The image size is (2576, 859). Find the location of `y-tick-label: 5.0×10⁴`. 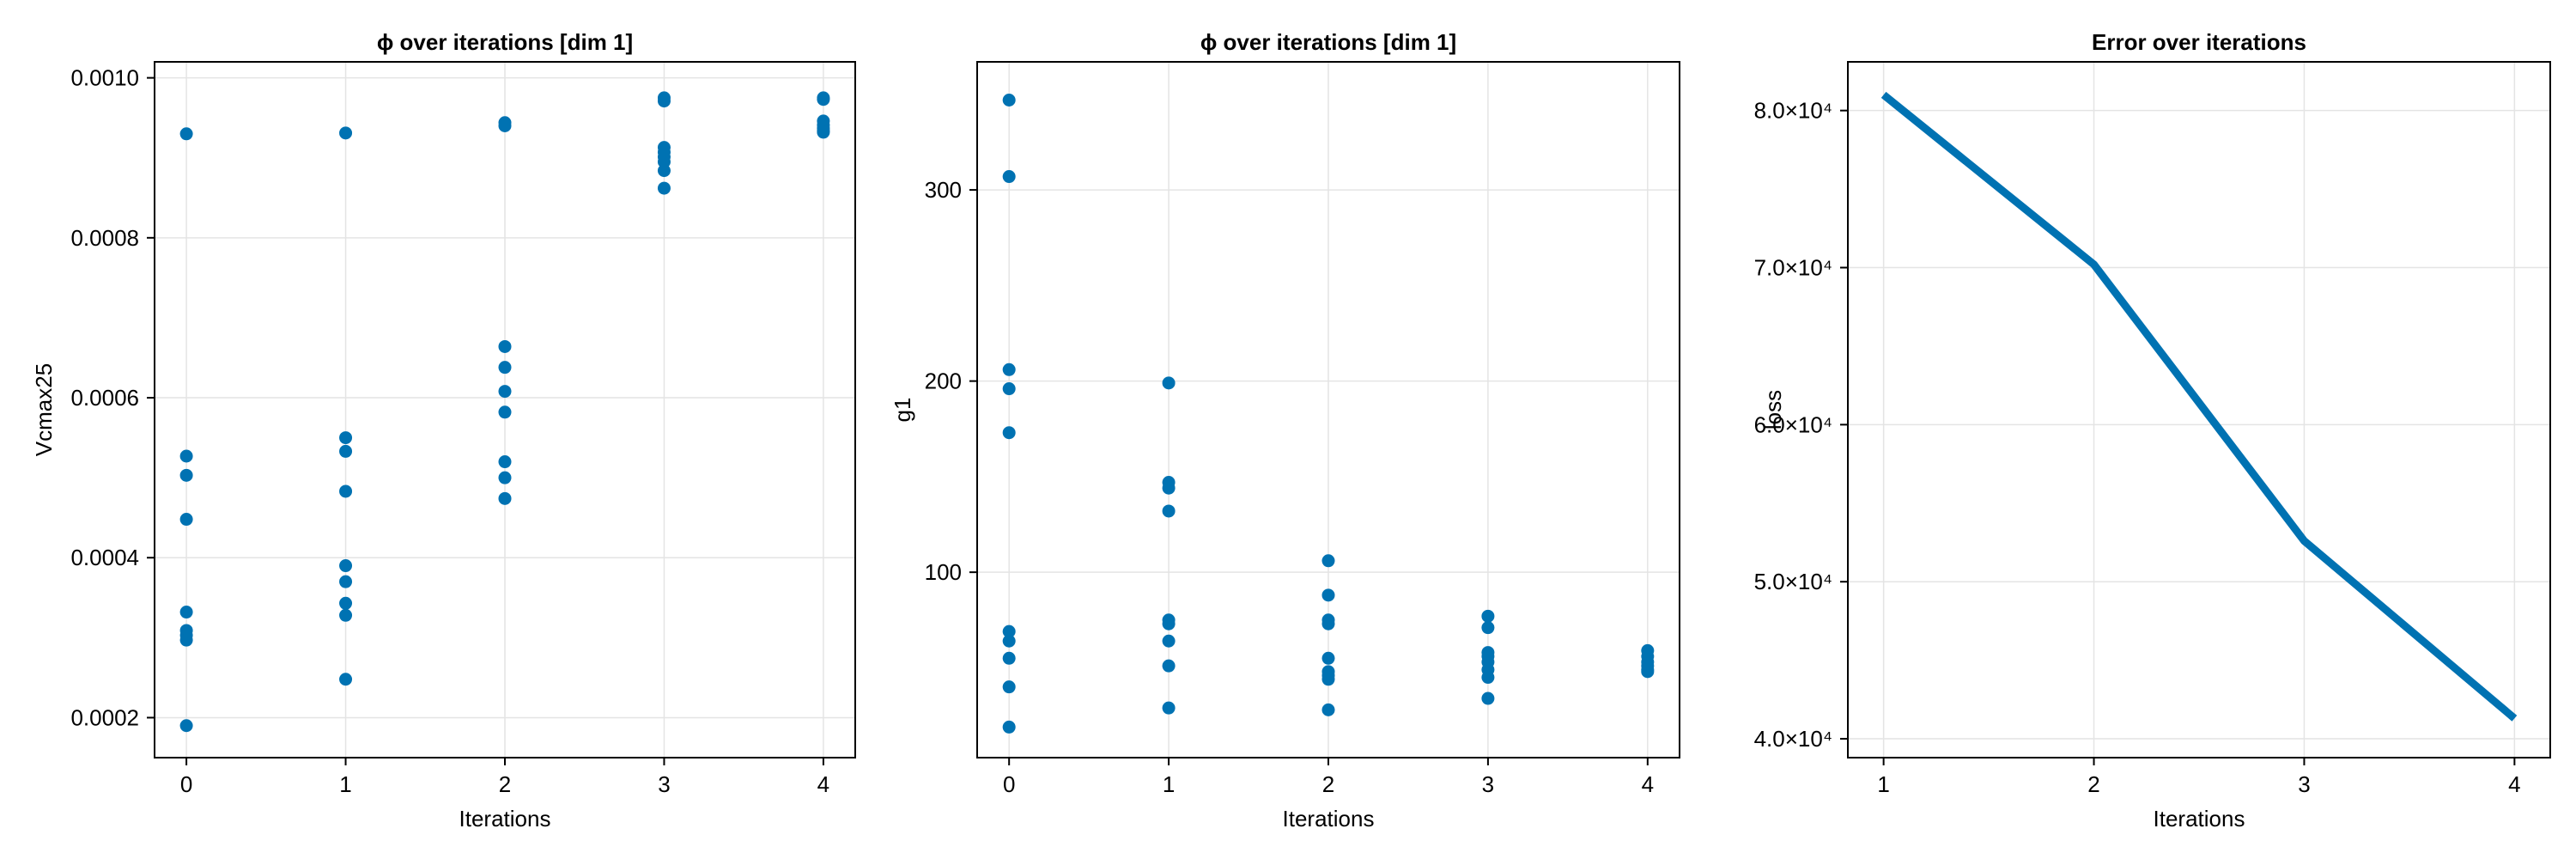

y-tick-label: 5.0×10⁴ is located at coordinates (1793, 582).